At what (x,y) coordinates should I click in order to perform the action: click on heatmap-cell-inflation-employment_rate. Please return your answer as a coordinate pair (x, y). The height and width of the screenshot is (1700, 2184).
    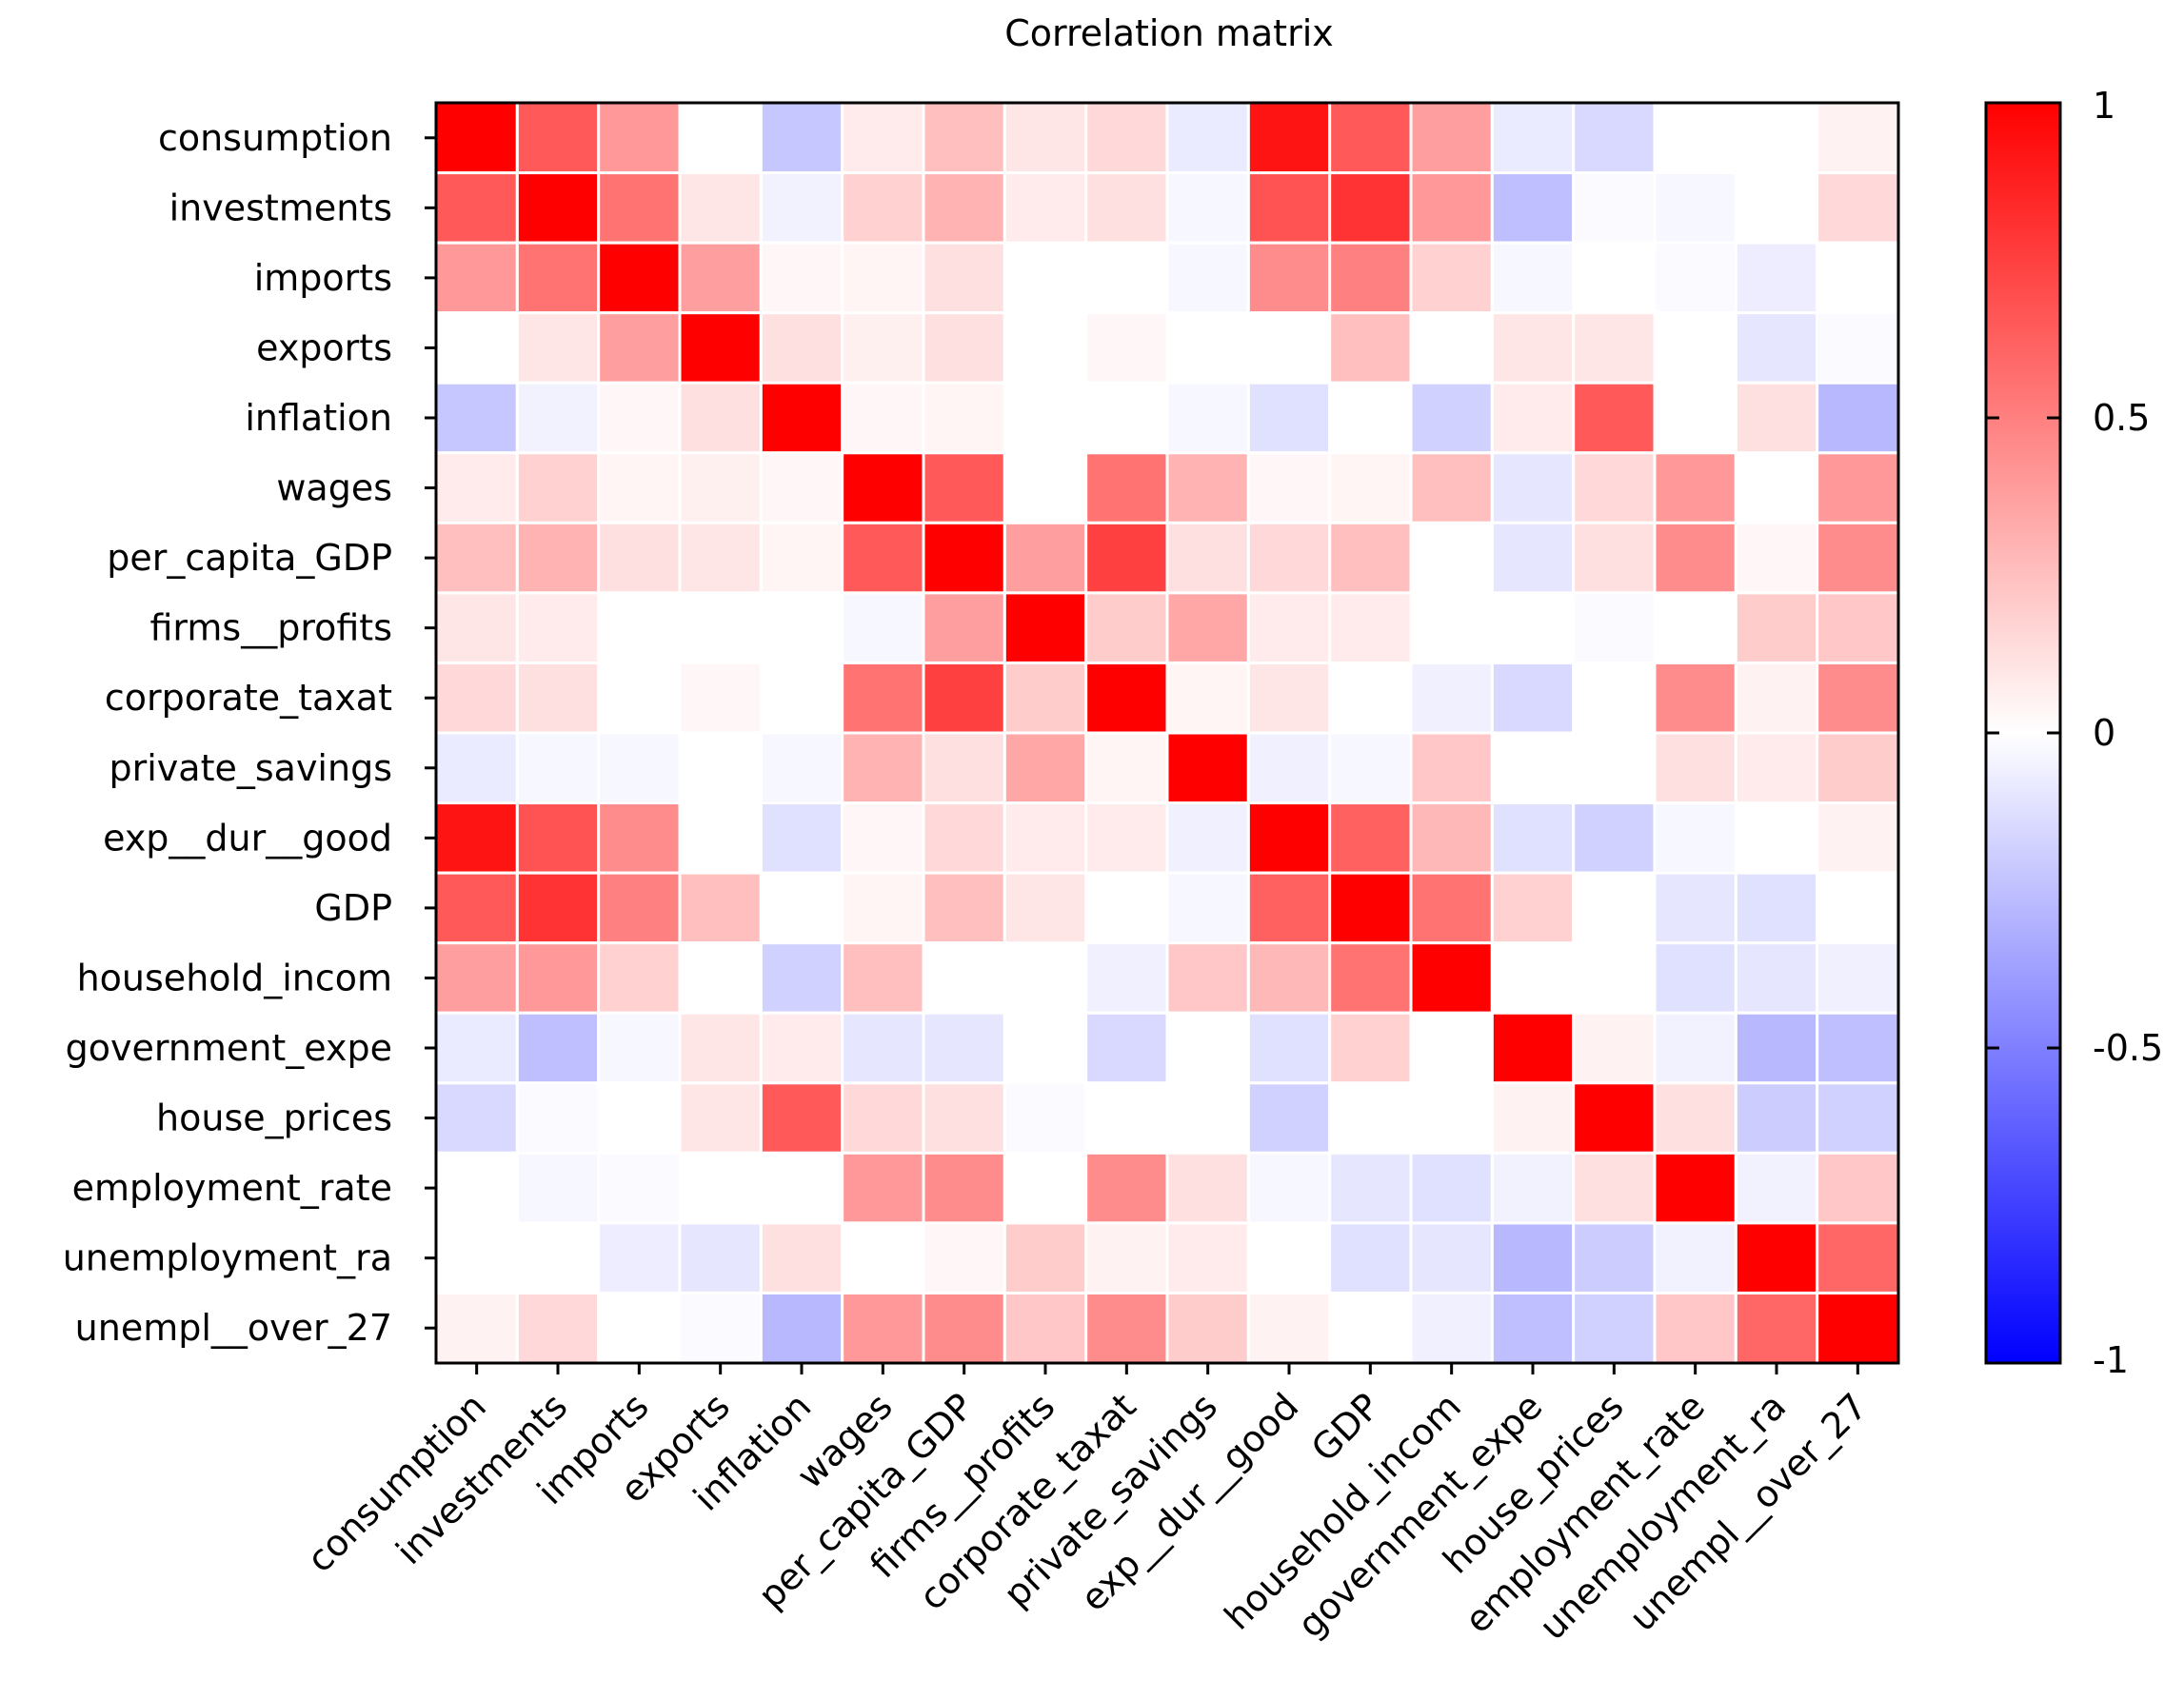
    Looking at the image, I should click on (1695, 418).